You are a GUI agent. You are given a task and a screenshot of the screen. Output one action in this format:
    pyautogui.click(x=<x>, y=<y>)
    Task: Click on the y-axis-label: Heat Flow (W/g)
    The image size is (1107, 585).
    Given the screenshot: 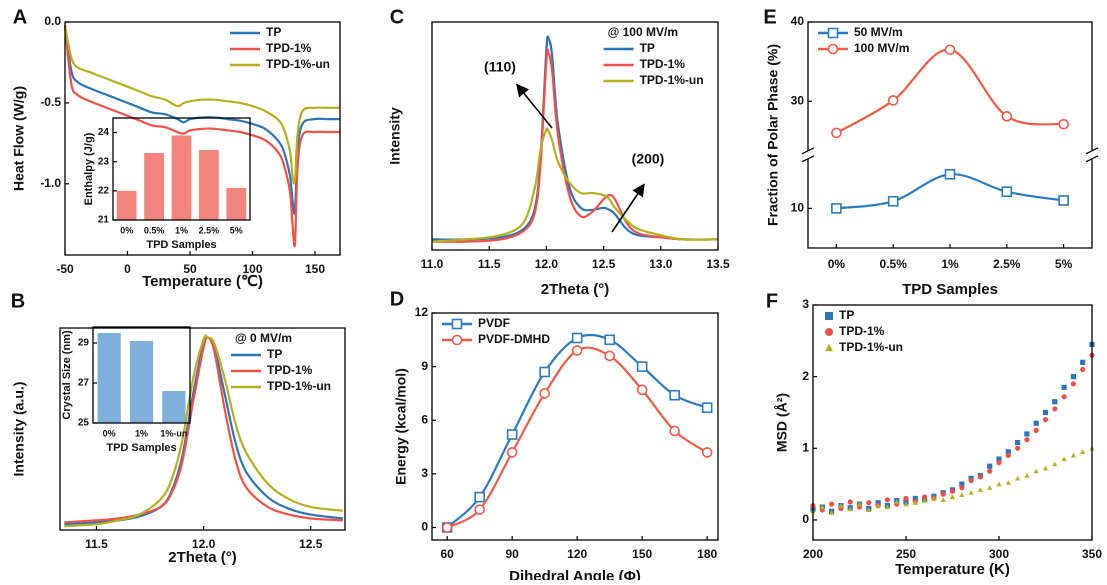 What is the action you would take?
    pyautogui.click(x=19, y=138)
    